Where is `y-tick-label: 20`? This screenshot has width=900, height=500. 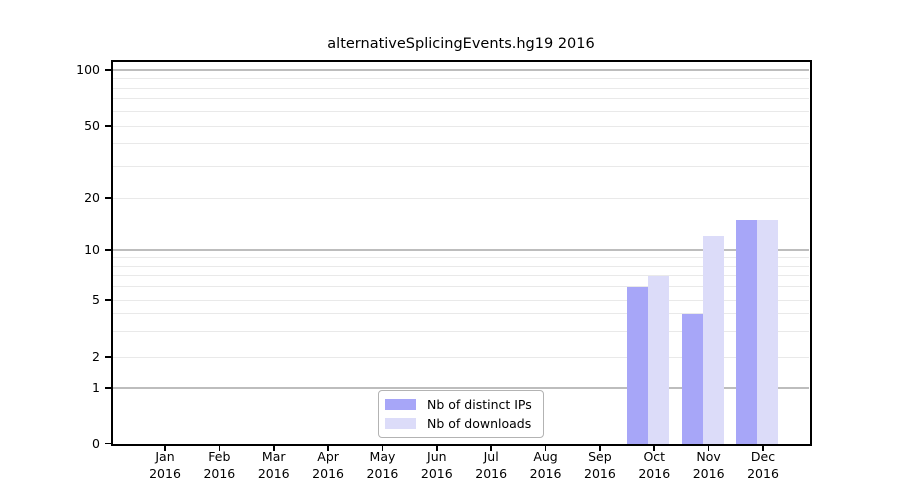 y-tick-label: 20 is located at coordinates (92, 197).